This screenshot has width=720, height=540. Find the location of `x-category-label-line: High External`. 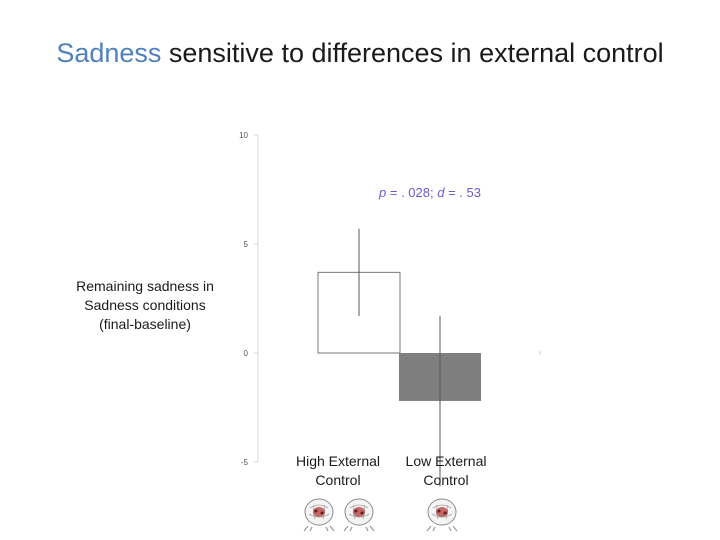

x-category-label-line: High External is located at coordinates (338, 461).